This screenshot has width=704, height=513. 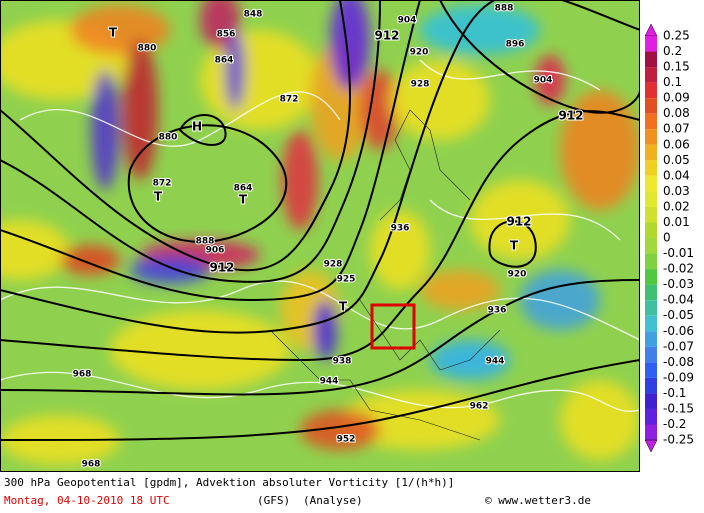 I want to click on colorbar-label: -0.05, so click(x=678, y=315).